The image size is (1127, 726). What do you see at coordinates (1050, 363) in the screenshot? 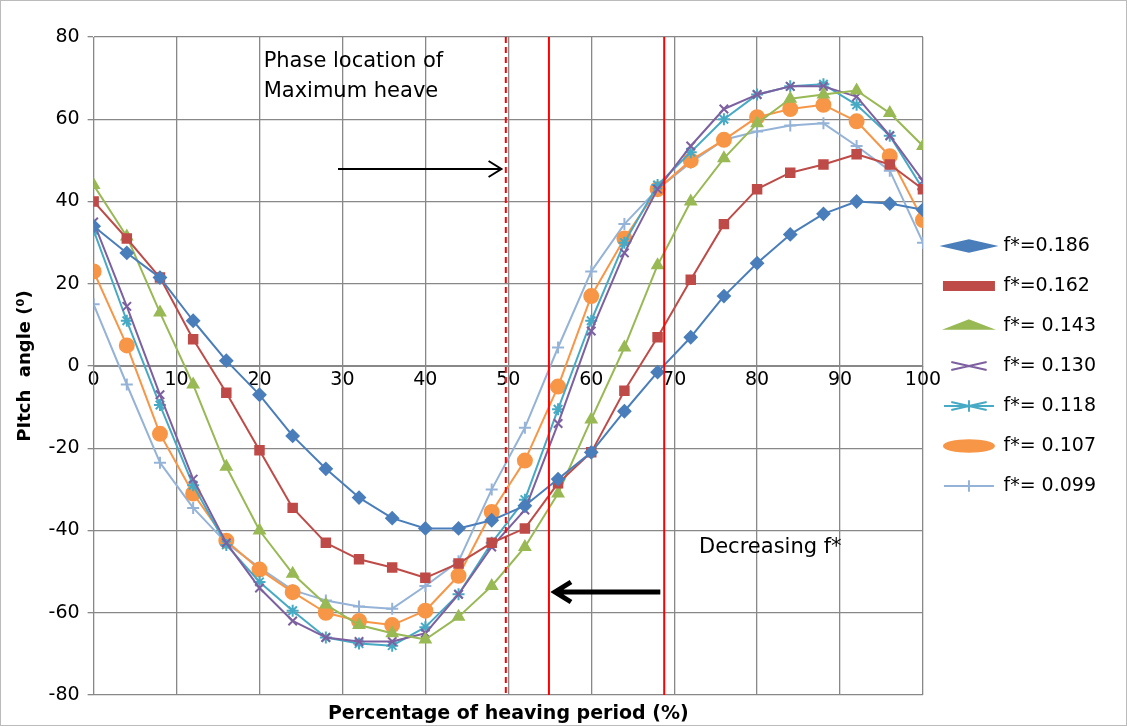
I see `legend-label: f*= 0.130` at bounding box center [1050, 363].